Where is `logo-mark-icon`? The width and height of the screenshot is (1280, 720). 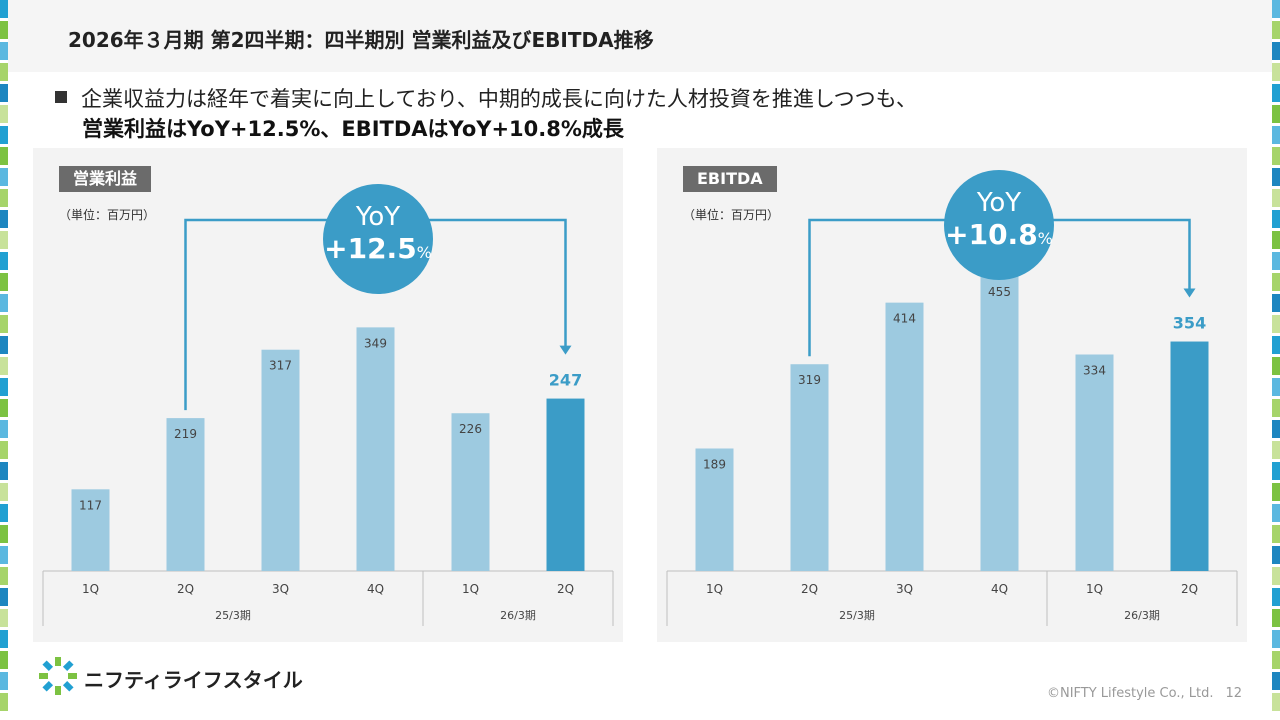
logo-mark-icon is located at coordinates (58, 676).